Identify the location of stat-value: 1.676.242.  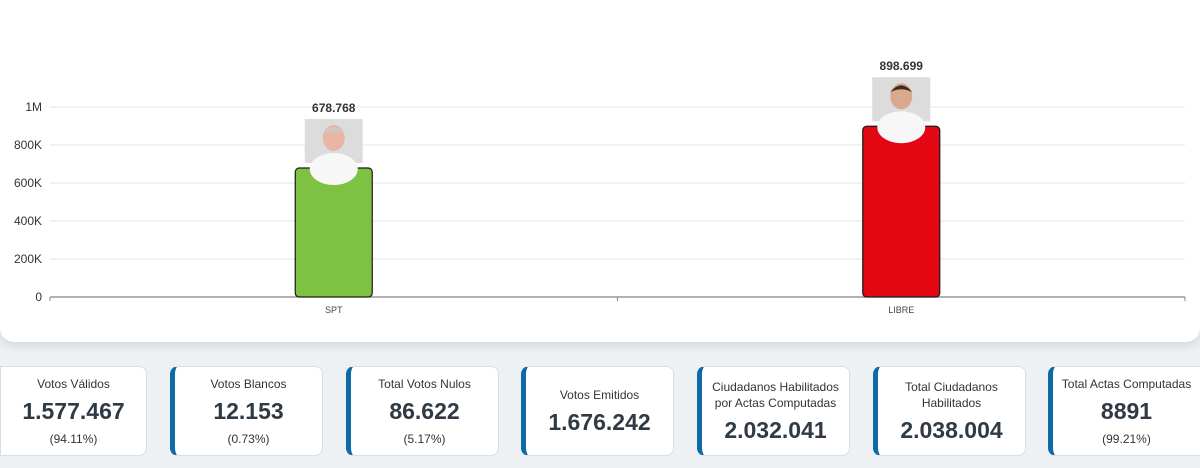
(599, 422).